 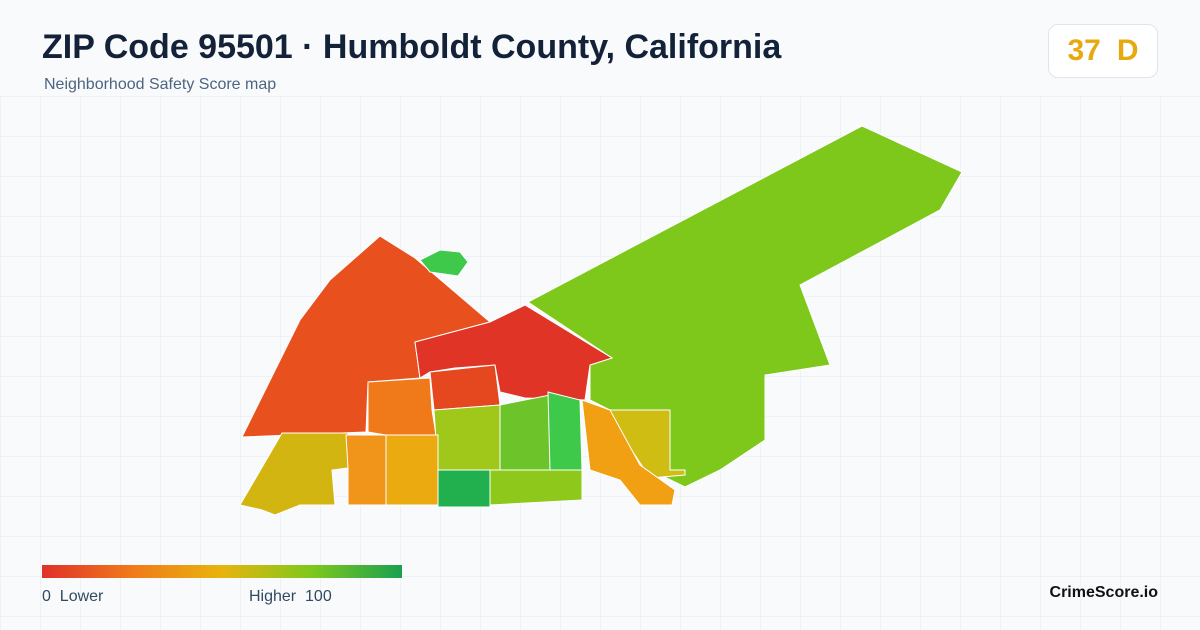 I want to click on legend-max: 100, so click(x=318, y=596).